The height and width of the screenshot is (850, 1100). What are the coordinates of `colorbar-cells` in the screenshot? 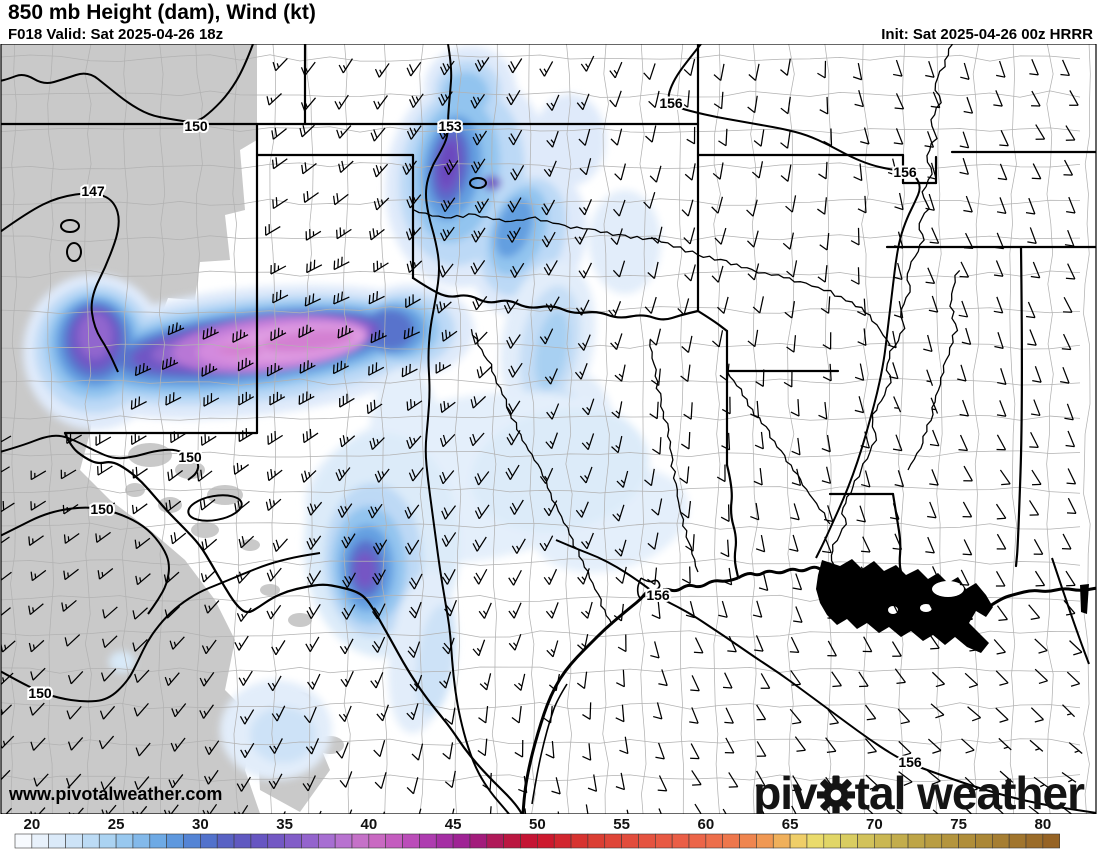 It's located at (537, 841).